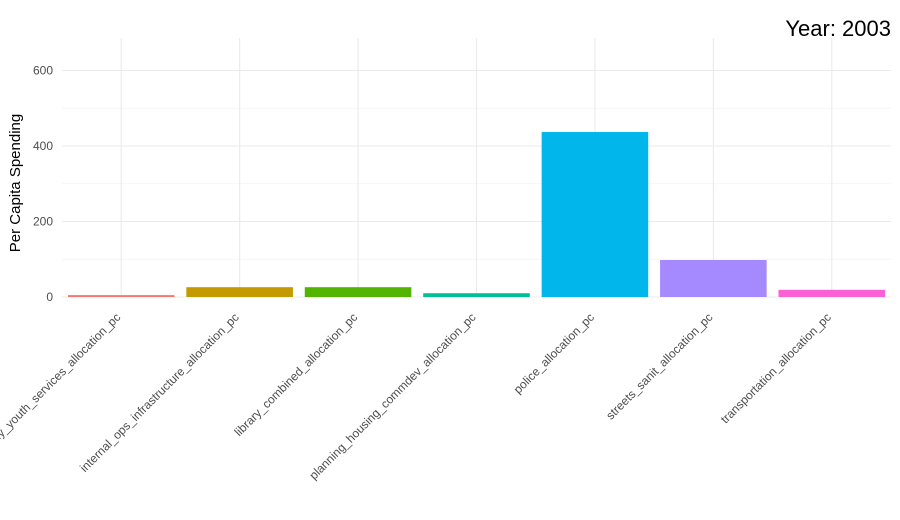 The width and height of the screenshot is (900, 520). What do you see at coordinates (838, 28) in the screenshot?
I see `chart-title: Year: 2003` at bounding box center [838, 28].